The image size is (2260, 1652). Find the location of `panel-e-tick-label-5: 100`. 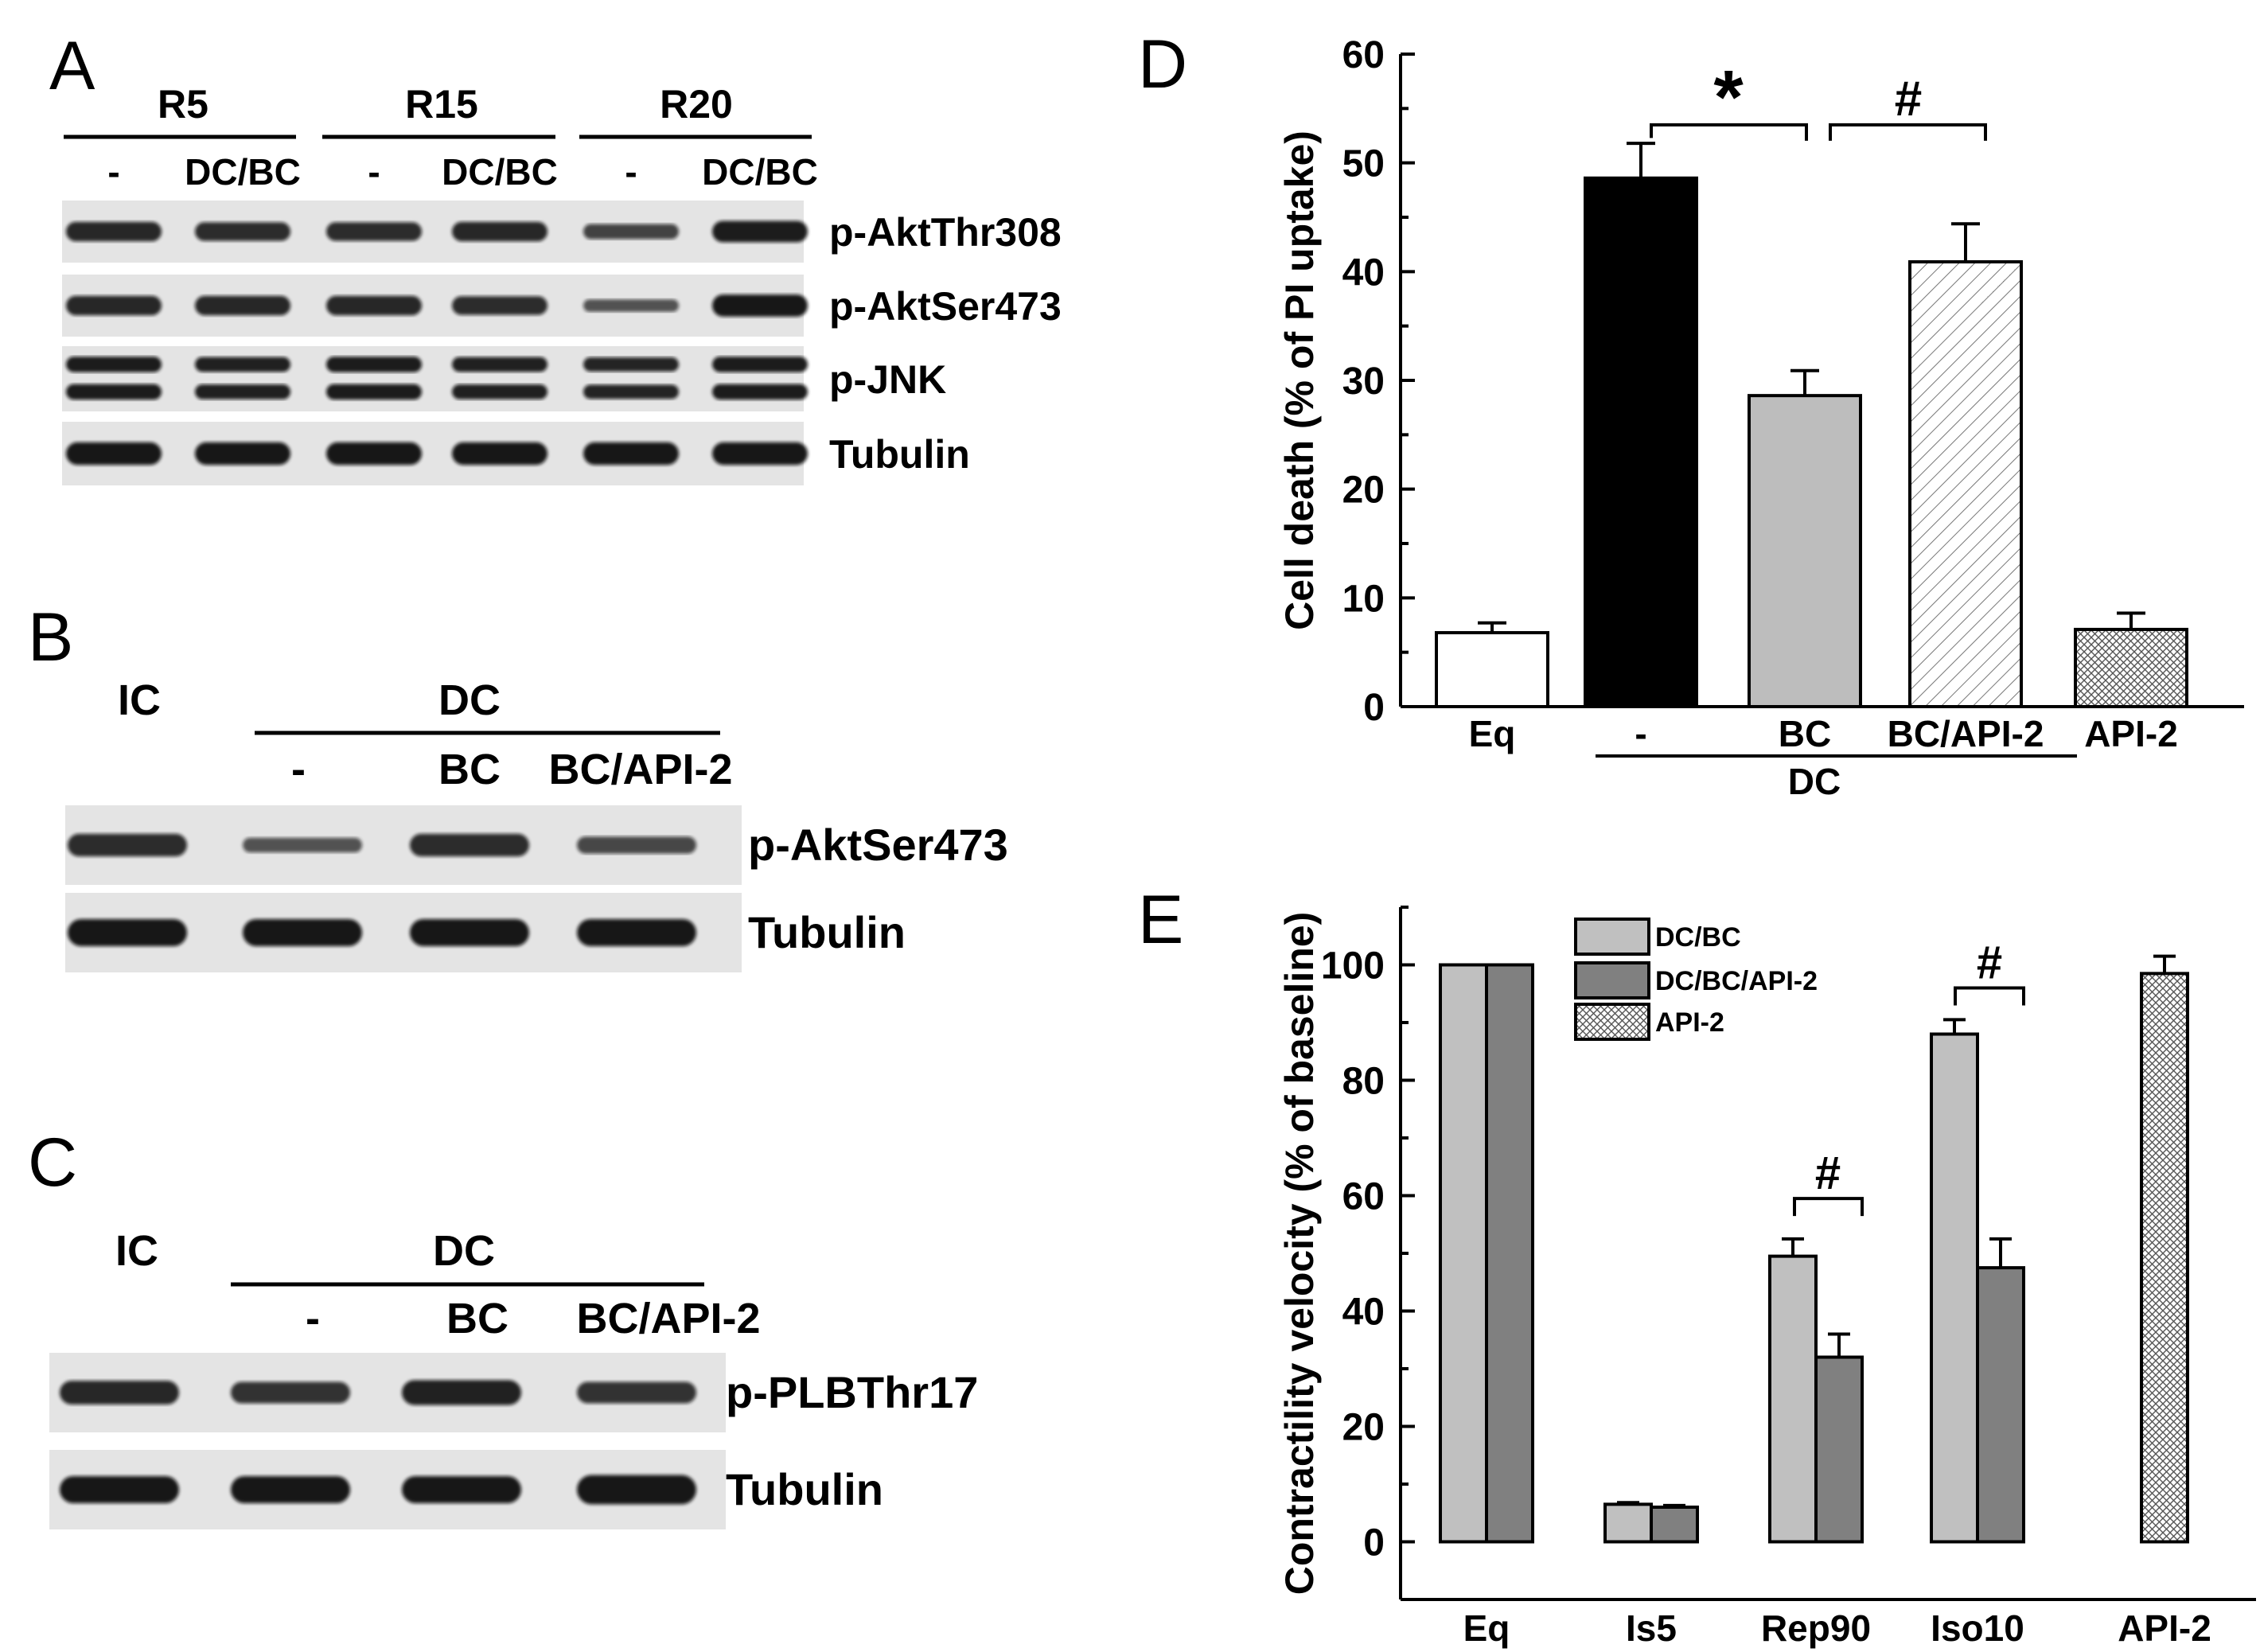

panel-e-tick-label-5: 100 is located at coordinates (1353, 967).